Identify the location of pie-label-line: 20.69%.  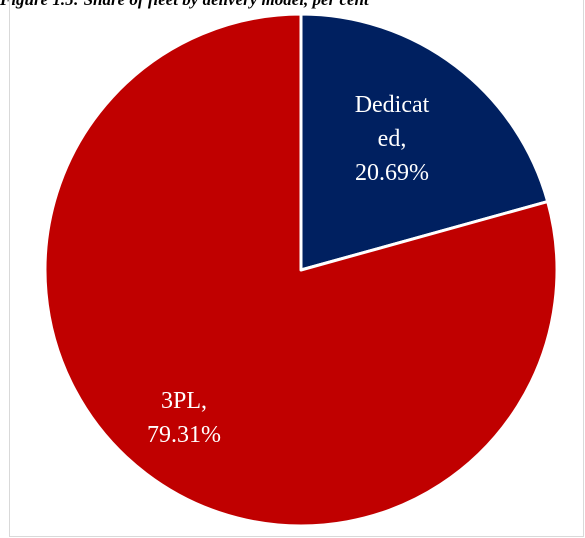
(392, 173).